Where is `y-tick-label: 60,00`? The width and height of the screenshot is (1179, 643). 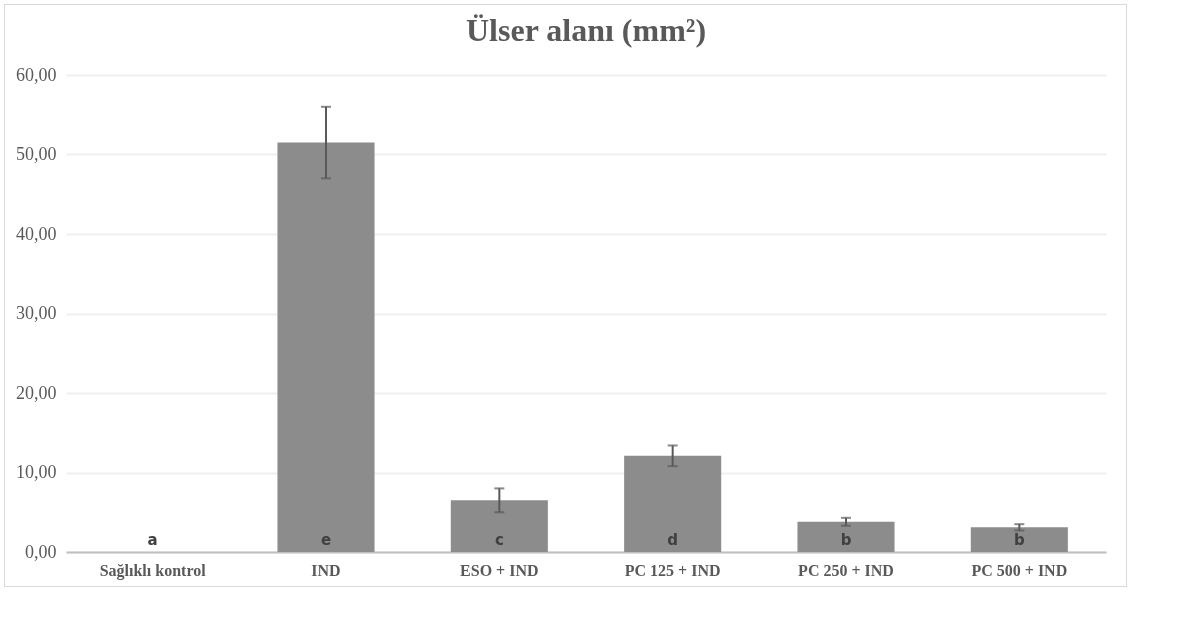 y-tick-label: 60,00 is located at coordinates (36, 74).